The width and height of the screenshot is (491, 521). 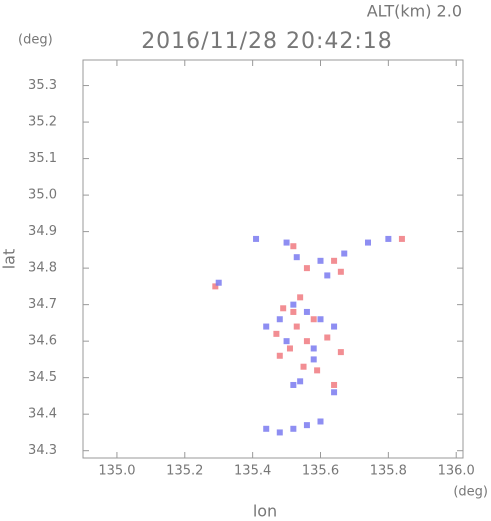 I want to click on x-tick-label: 135.6, so click(x=320, y=471).